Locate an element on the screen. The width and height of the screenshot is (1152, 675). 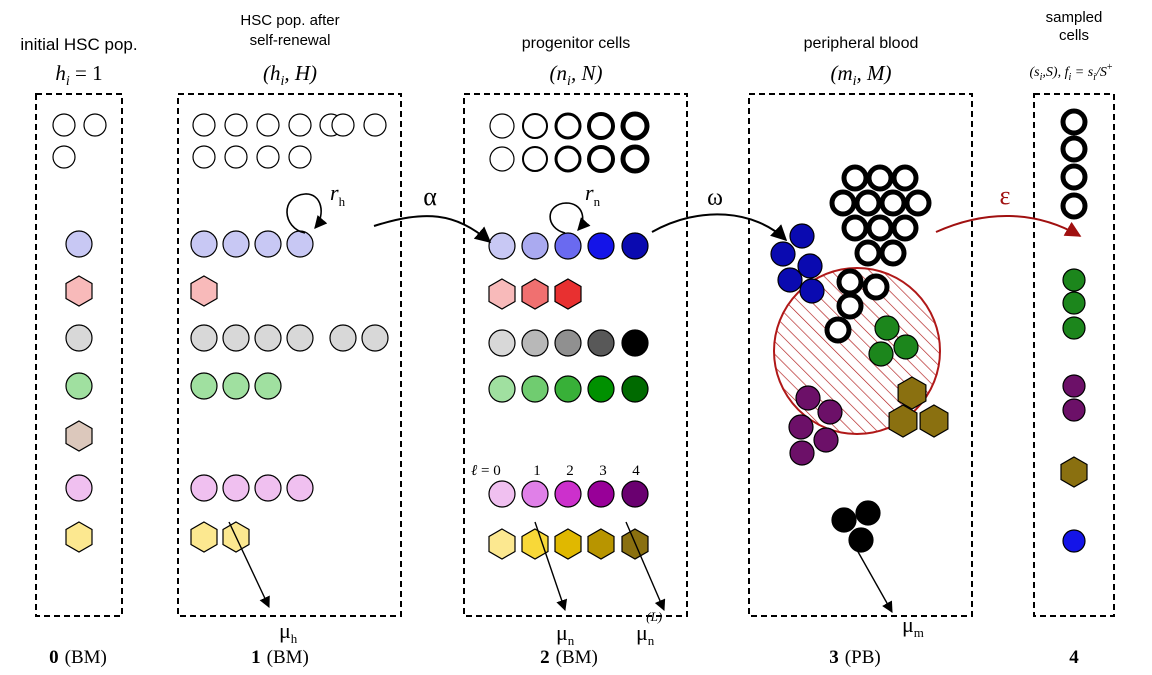
mu-h-arrow is located at coordinates (249, 565).